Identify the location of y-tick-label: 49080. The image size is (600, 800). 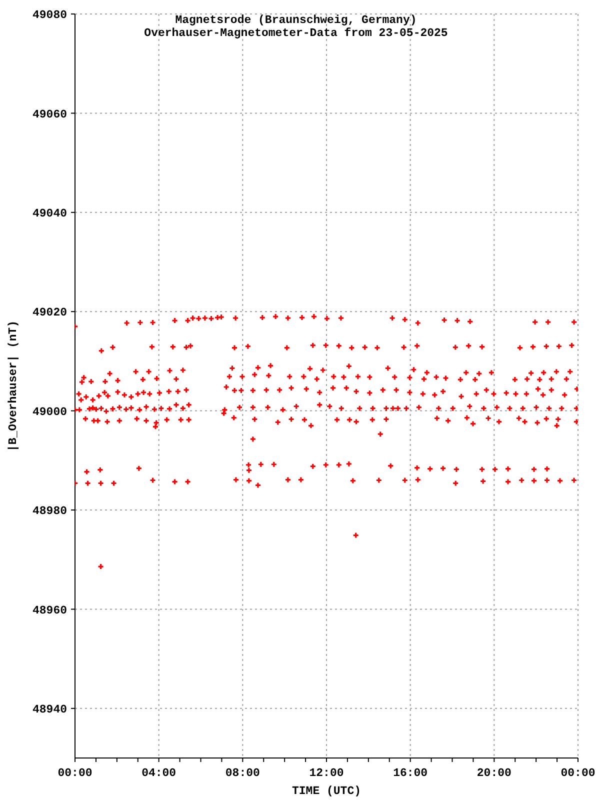
(50, 15).